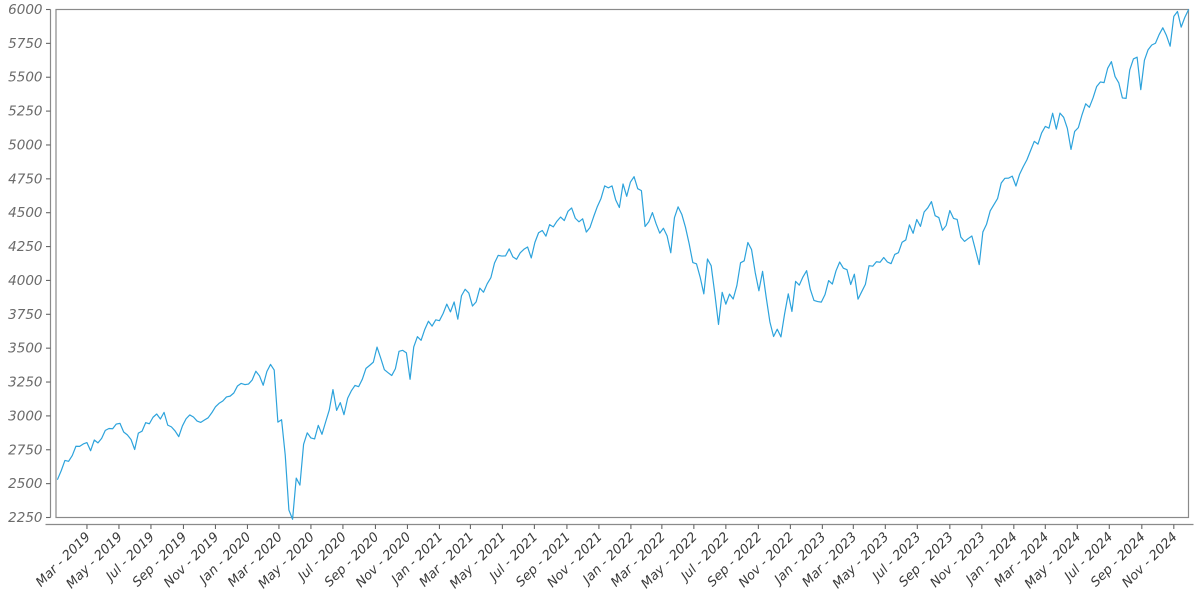 The height and width of the screenshot is (604, 1200). Describe the element at coordinates (25, 247) in the screenshot. I see `y-tick-label: 4250` at that location.